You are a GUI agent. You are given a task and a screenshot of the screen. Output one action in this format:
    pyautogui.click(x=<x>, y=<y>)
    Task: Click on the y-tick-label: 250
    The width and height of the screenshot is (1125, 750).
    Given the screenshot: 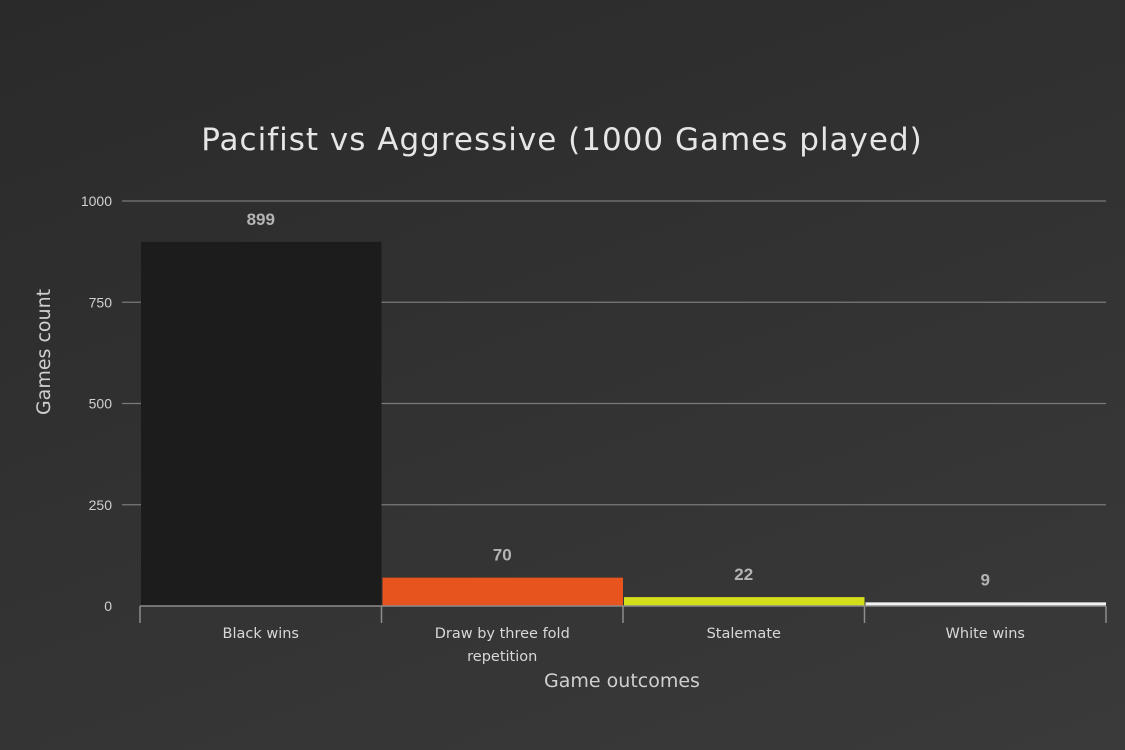 What is the action you would take?
    pyautogui.click(x=101, y=505)
    